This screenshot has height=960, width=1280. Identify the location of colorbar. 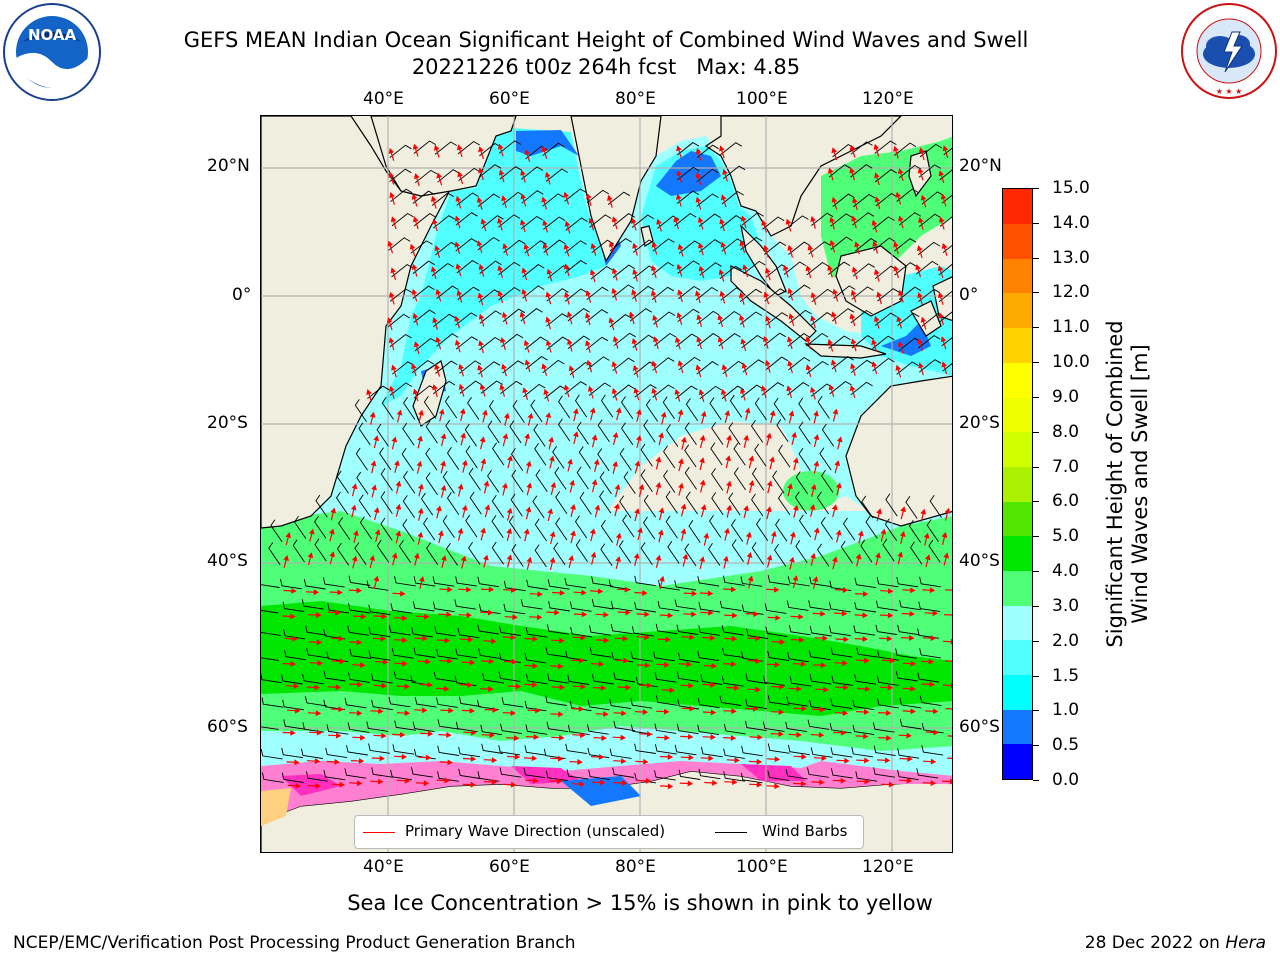
(1017, 484).